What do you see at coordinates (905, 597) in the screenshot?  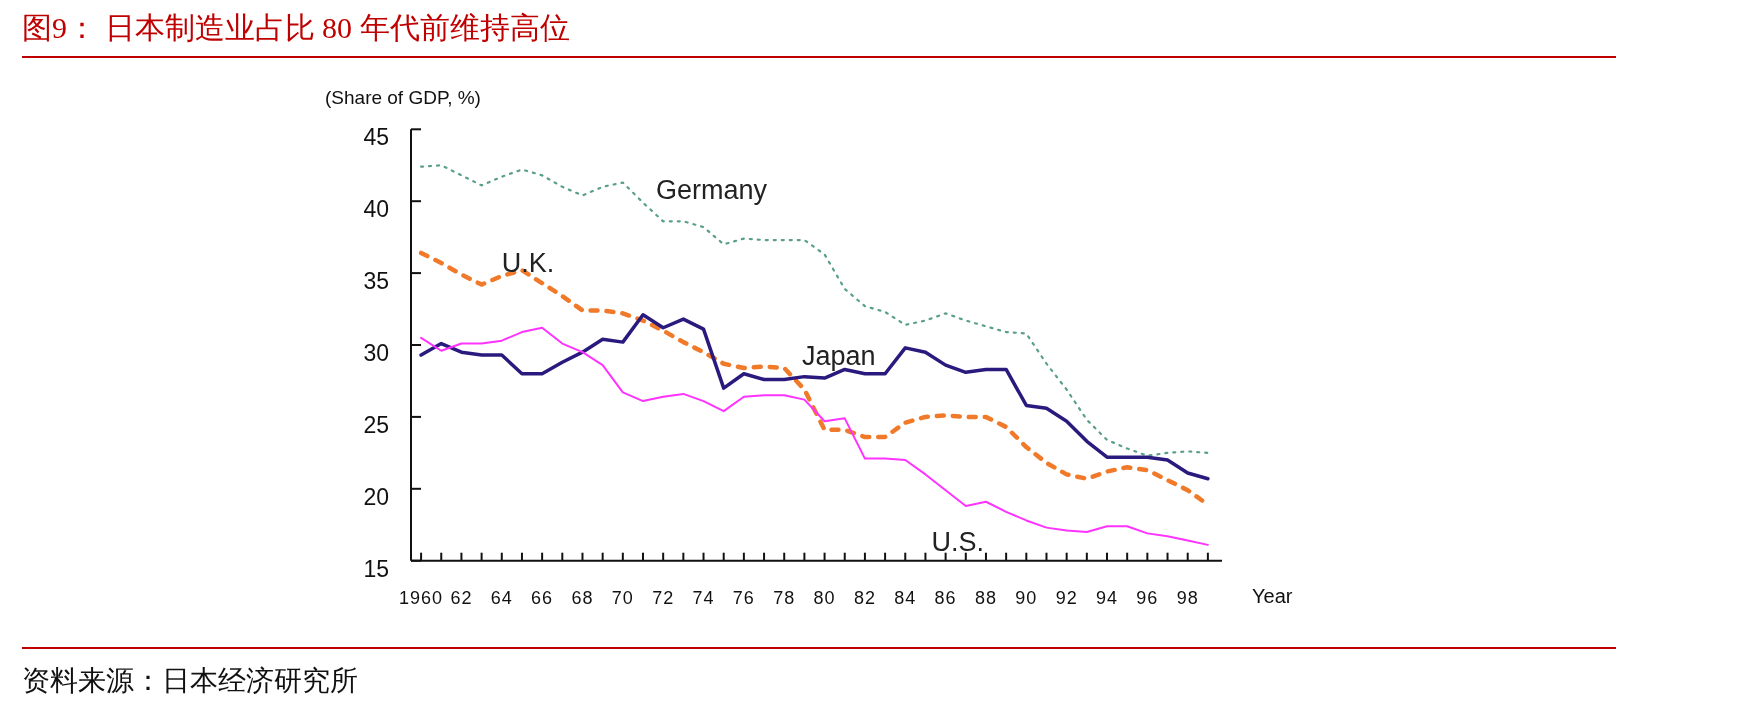 I see `x-tick-label: 84` at bounding box center [905, 597].